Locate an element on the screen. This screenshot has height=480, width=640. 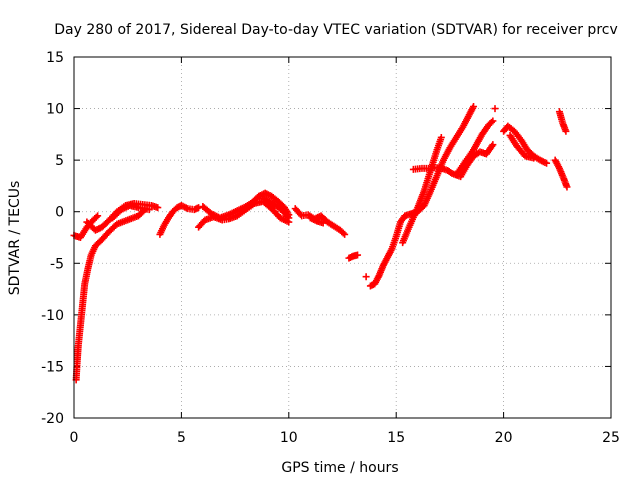
series-arc4 is located at coordinates (131, 212).